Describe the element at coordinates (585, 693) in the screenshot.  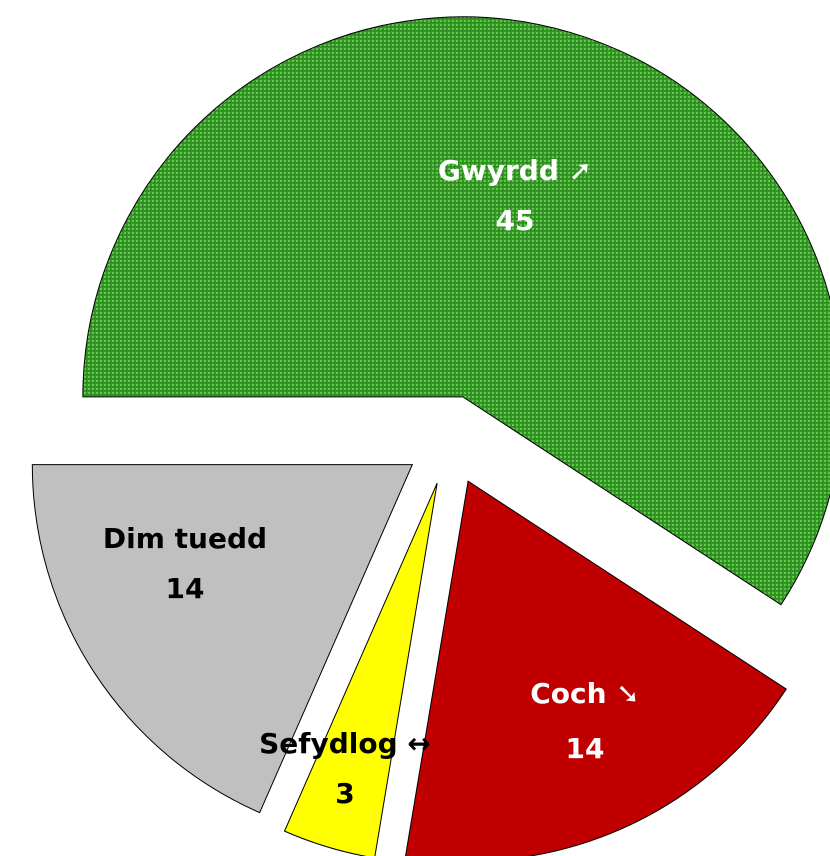
I see `slice-label: Coch ➘` at that location.